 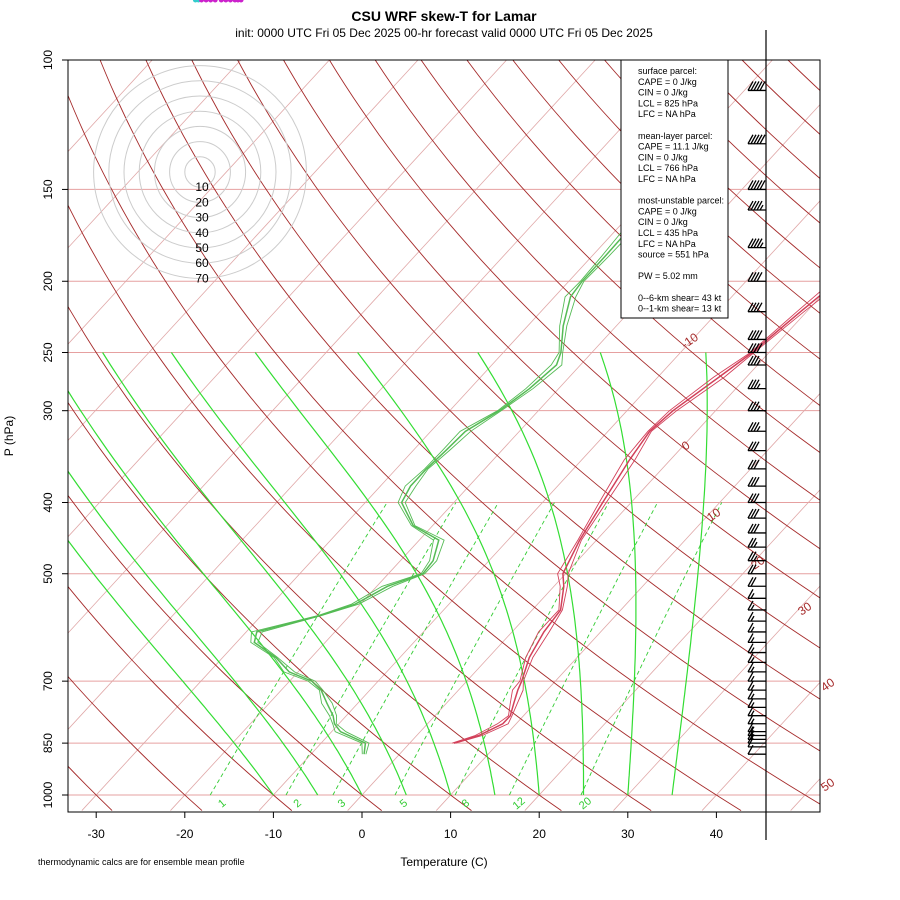 What do you see at coordinates (673, 147) in the screenshot?
I see `stats-line: CAPE = 11.1 J/kg` at bounding box center [673, 147].